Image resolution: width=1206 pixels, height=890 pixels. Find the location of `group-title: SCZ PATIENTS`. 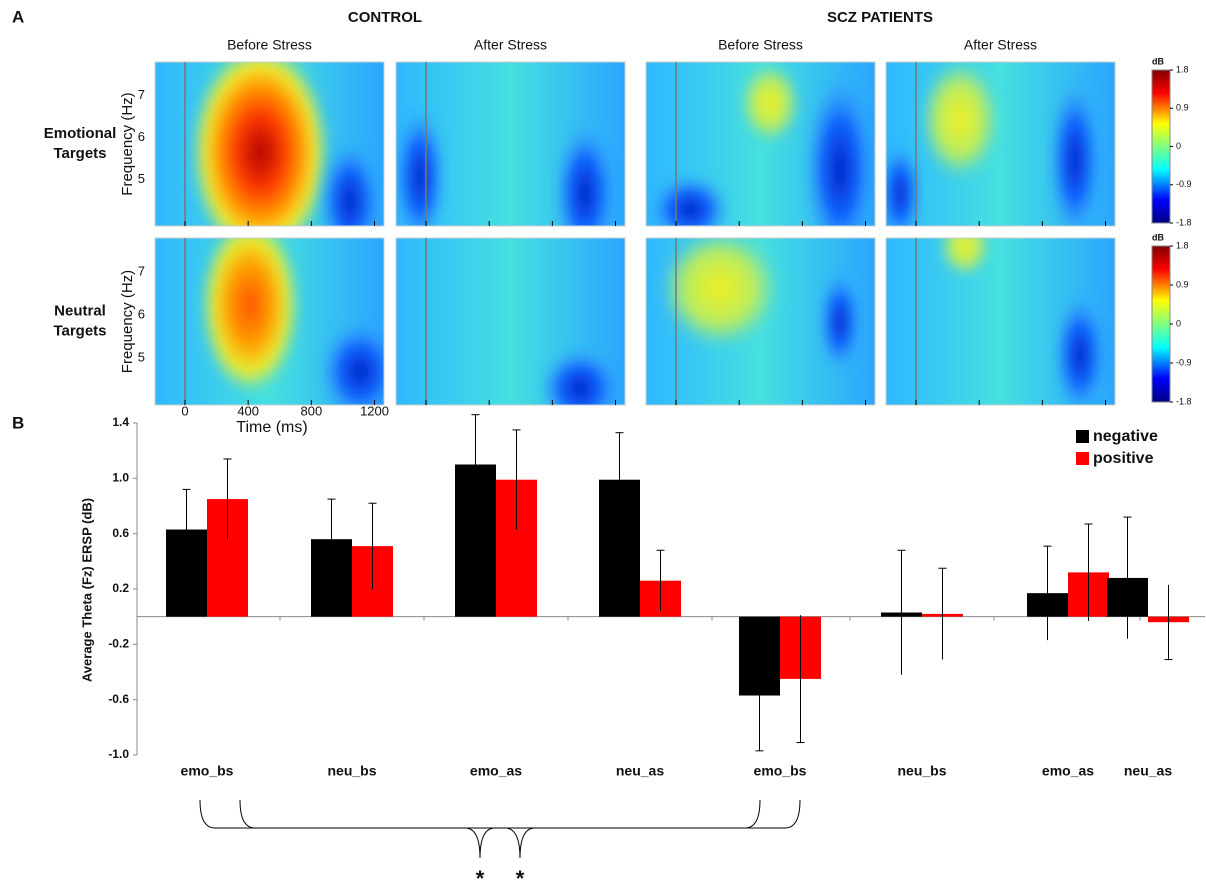

group-title: SCZ PATIENTS is located at coordinates (880, 17).